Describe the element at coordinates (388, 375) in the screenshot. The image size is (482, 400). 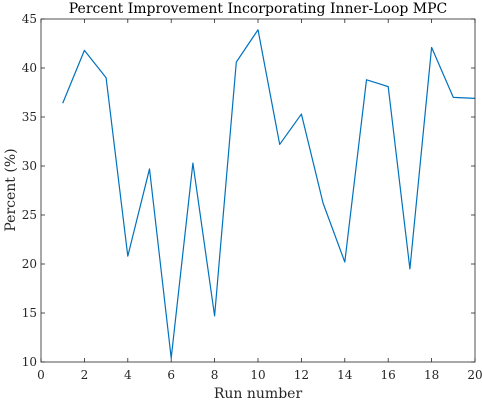
I see `x-tick-label: 16` at that location.